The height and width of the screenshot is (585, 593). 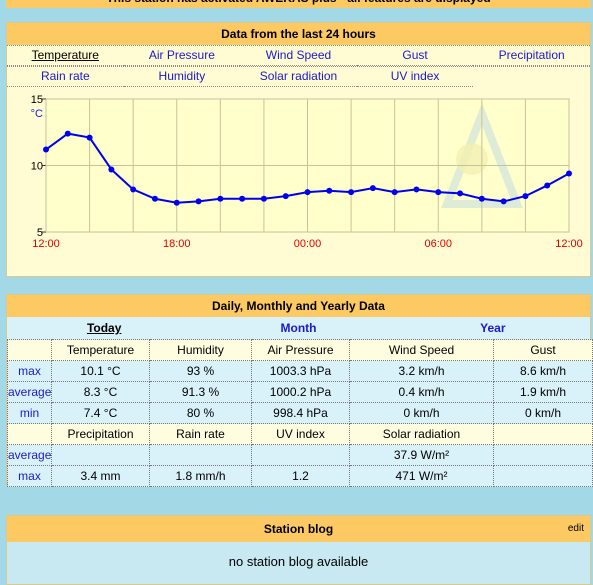 I want to click on data-row: average 37.9 W/m², so click(x=300, y=455).